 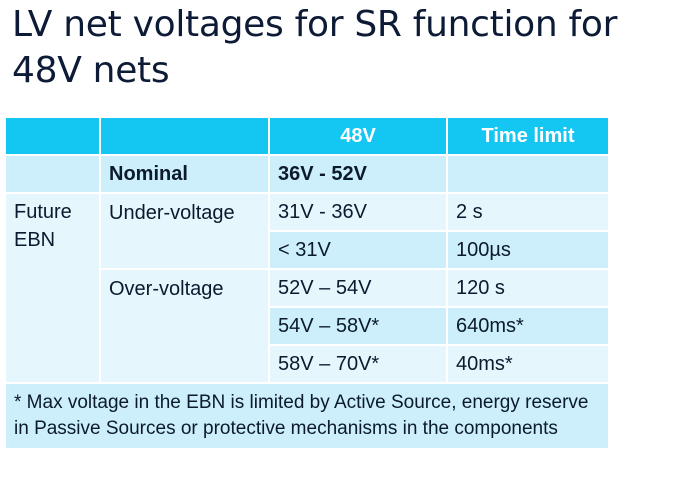 What do you see at coordinates (358, 174) in the screenshot?
I see `nominal-range: 36V - 52V` at bounding box center [358, 174].